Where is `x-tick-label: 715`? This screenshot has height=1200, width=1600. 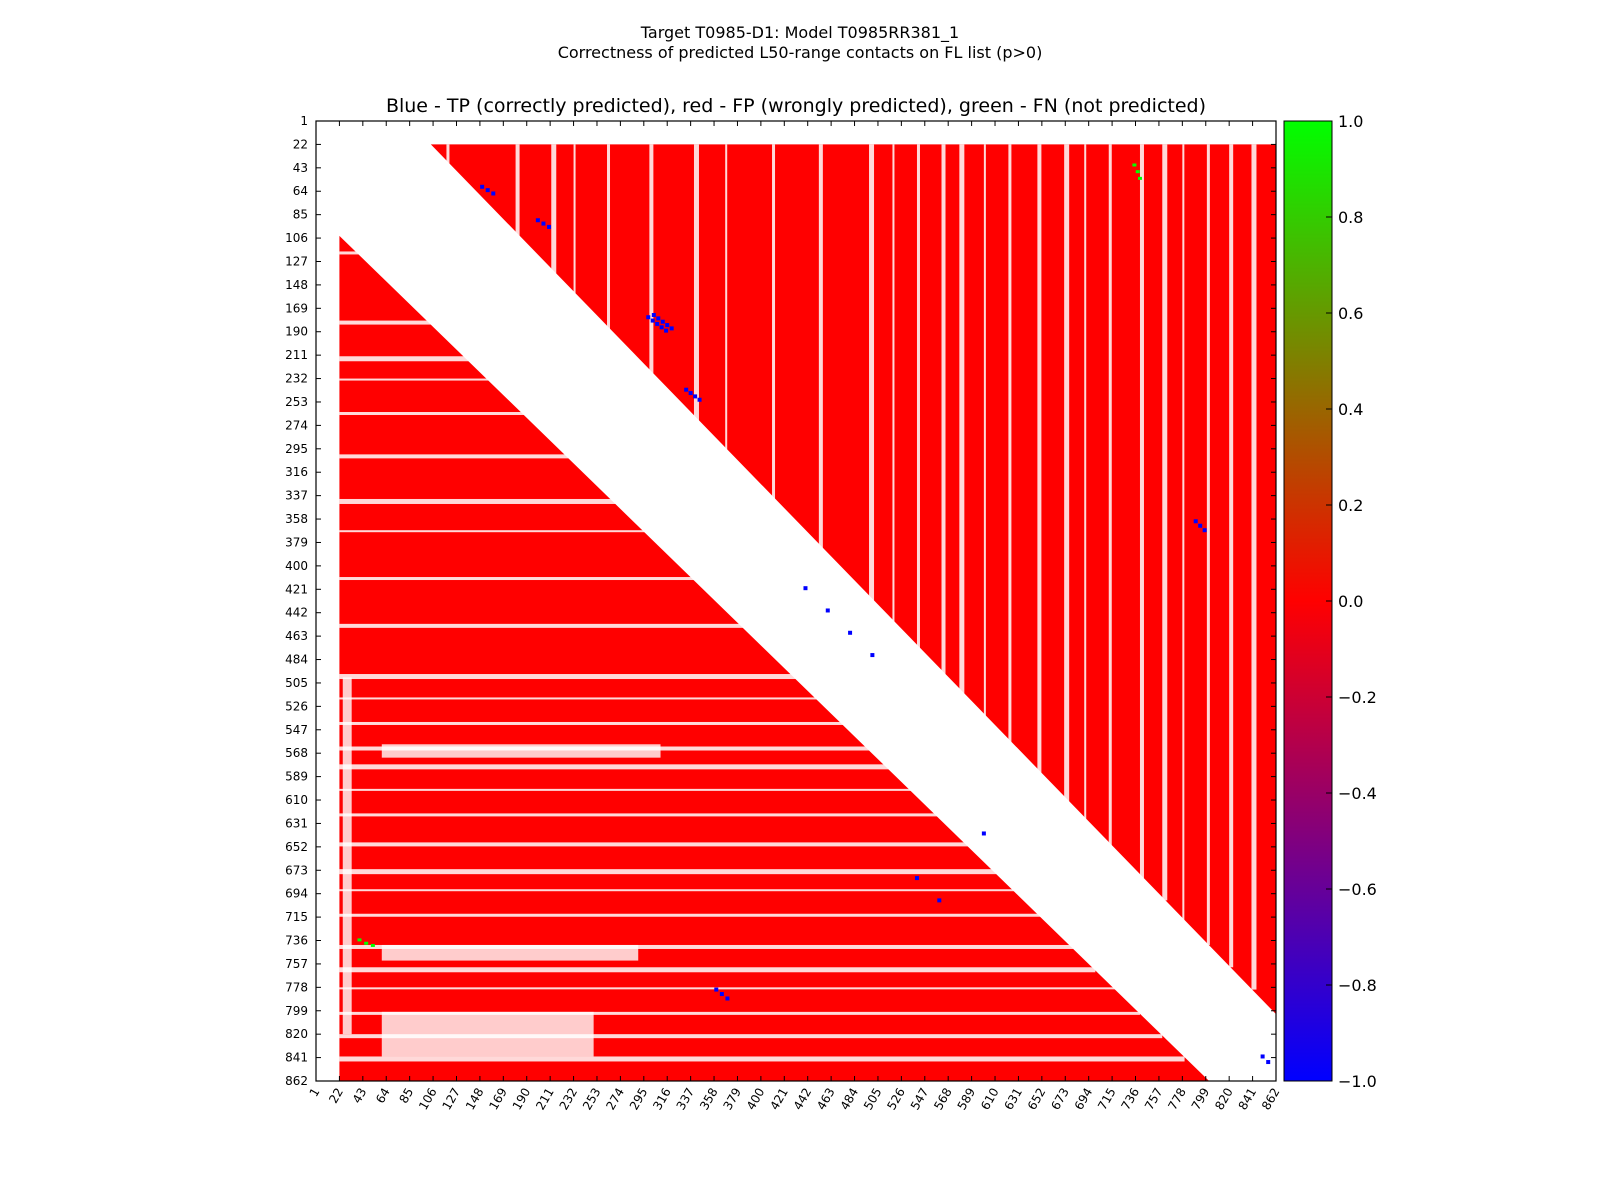
x-tick-label: 715 is located at coordinates (1107, 1099).